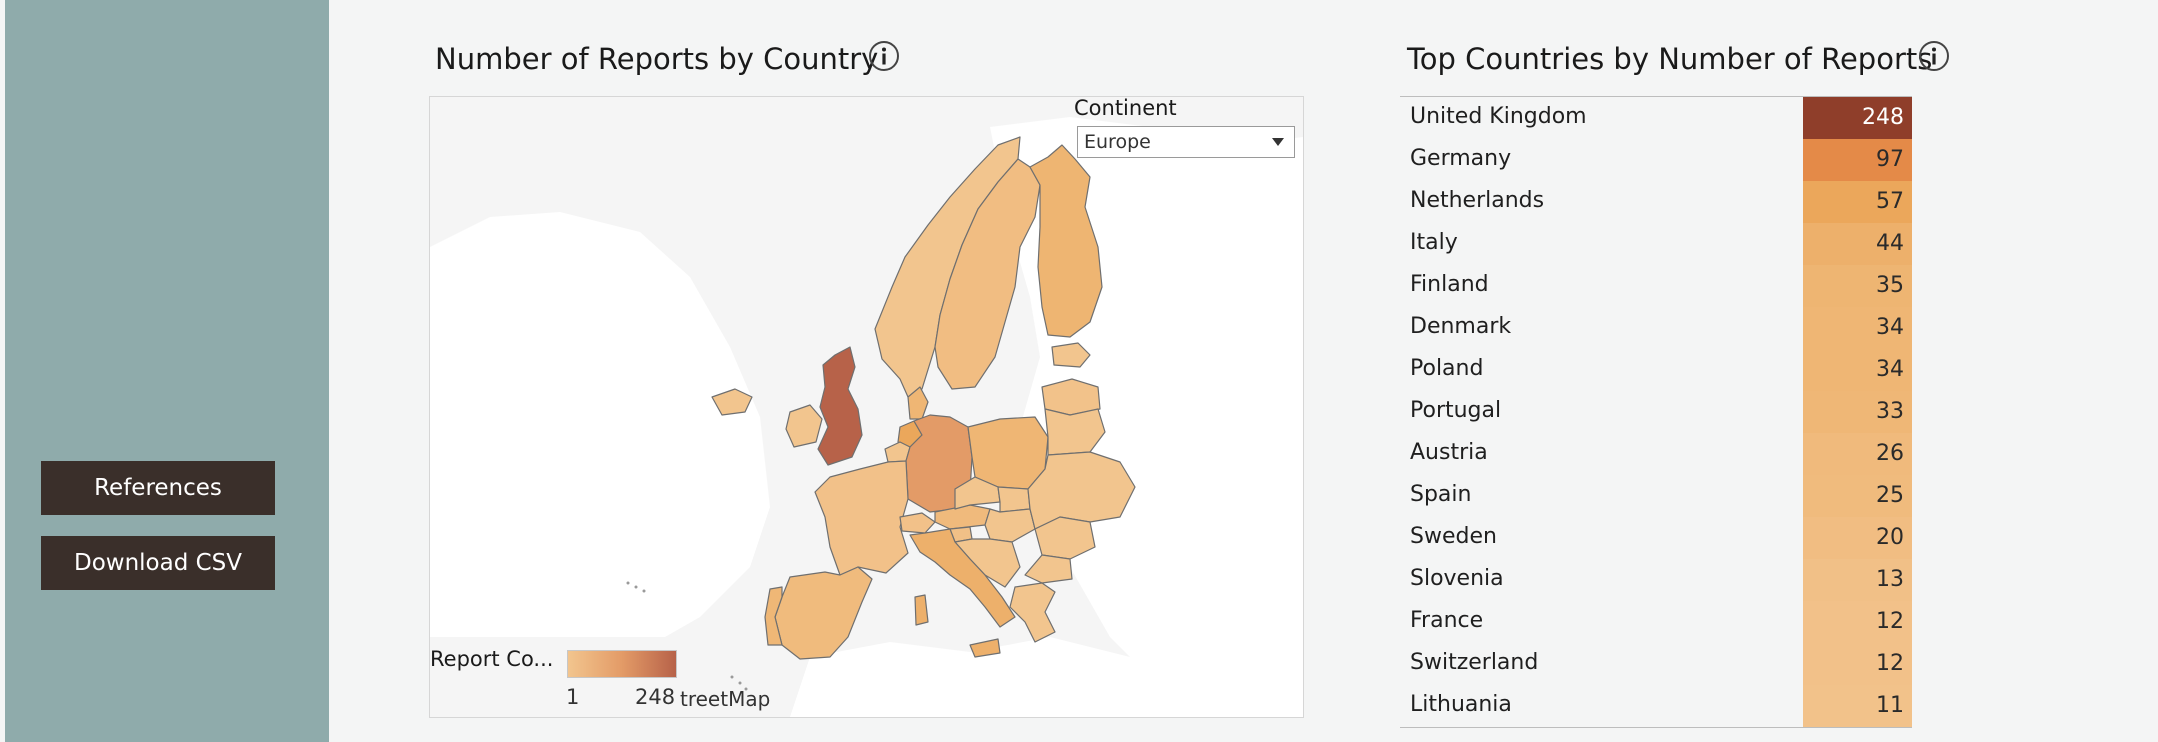 The image size is (2158, 742). I want to click on table-title: Top Countries by Number of Reports, so click(1670, 59).